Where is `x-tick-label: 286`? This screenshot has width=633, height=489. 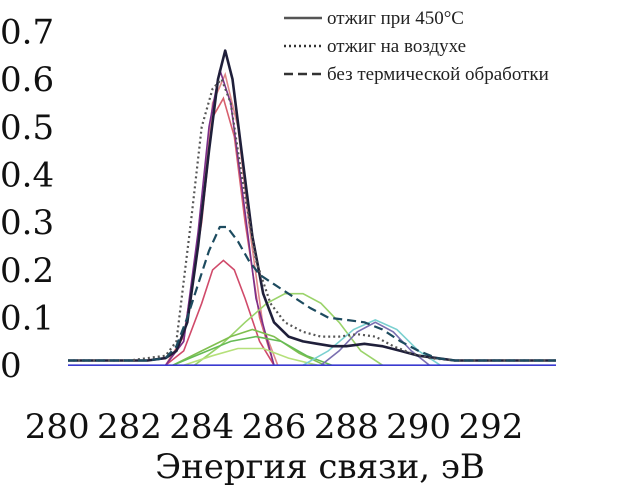
x-tick-label: 286 is located at coordinates (274, 427).